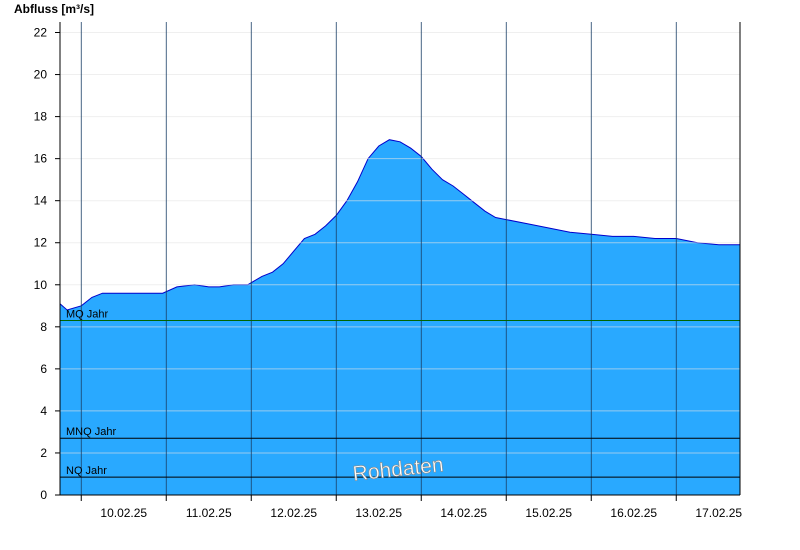 This screenshot has width=800, height=550. Describe the element at coordinates (43, 327) in the screenshot. I see `y-tick-label: 8` at that location.